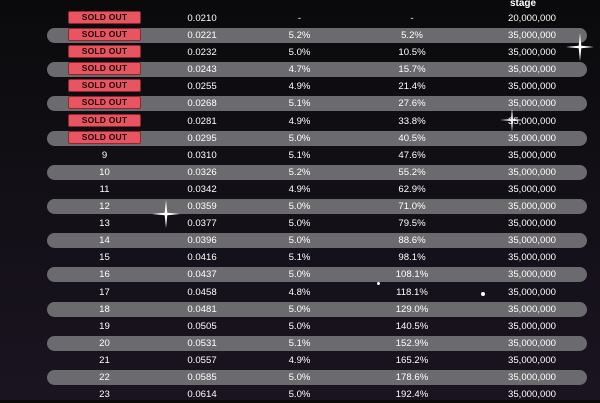 The image size is (600, 403). Describe the element at coordinates (523, 4) in the screenshot. I see `column-header-stage: stage` at that location.